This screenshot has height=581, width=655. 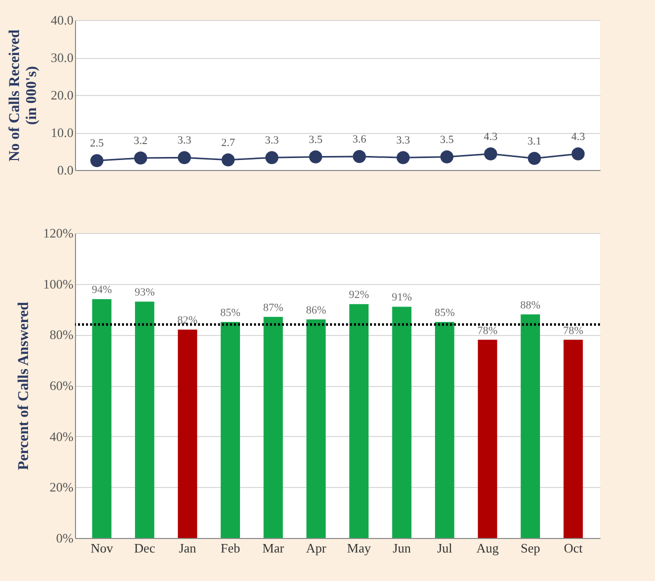 What do you see at coordinates (23, 95) in the screenshot?
I see `y-axis-title: No of Calls Received (in 000's)` at bounding box center [23, 95].